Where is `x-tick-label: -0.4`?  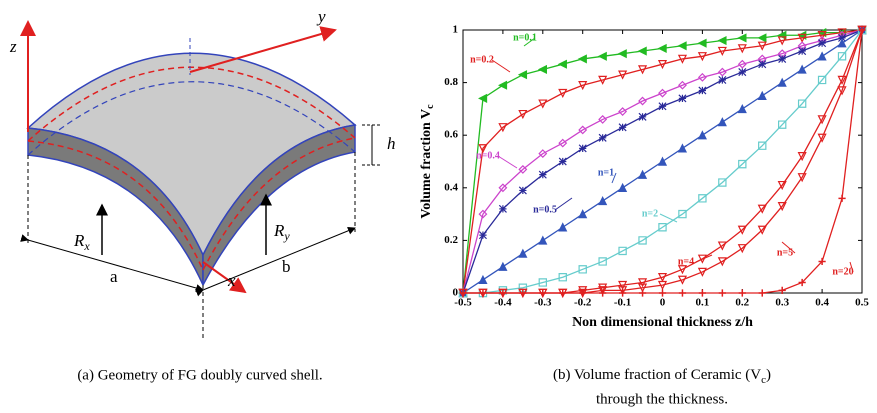
x-tick-label: -0.4 is located at coordinates (503, 303).